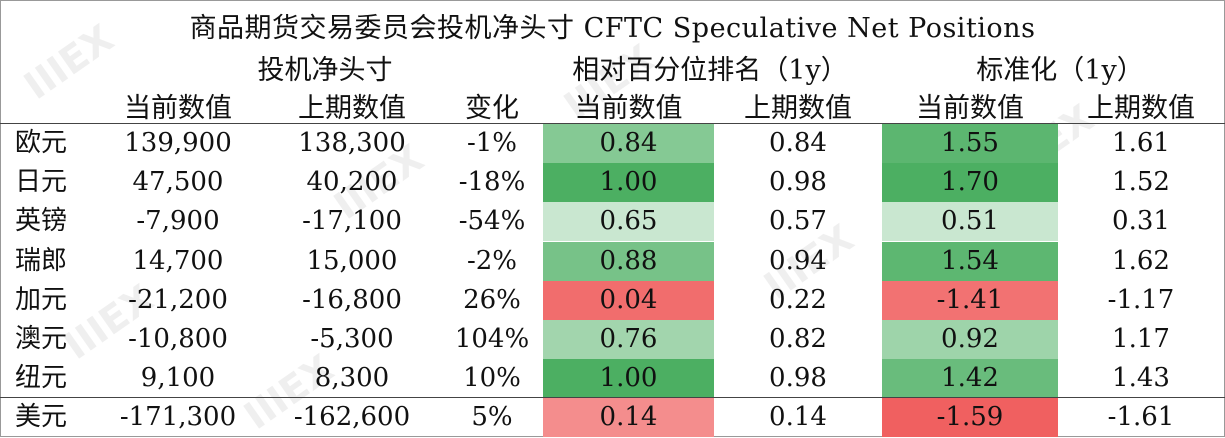  Describe the element at coordinates (40, 417) in the screenshot. I see `row-label: 美元` at that location.